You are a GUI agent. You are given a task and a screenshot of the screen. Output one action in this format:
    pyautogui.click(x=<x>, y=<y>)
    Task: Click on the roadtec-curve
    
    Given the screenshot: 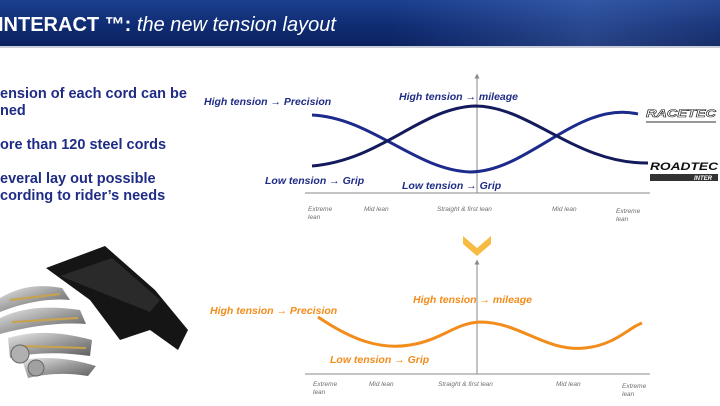 What is the action you would take?
    pyautogui.click(x=480, y=136)
    